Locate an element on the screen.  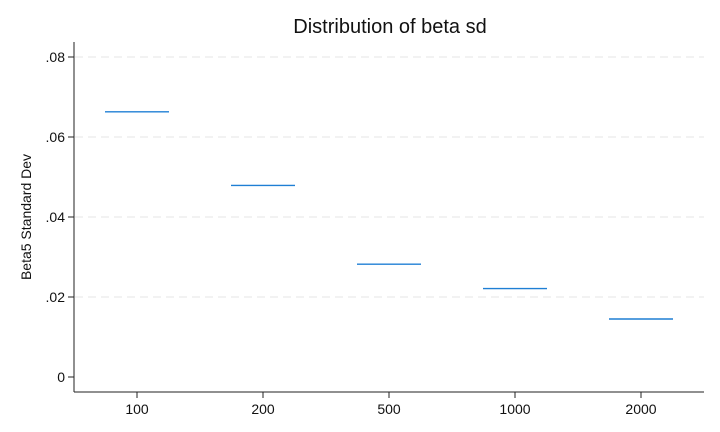
y-tick-label: .08 is located at coordinates (56, 57).